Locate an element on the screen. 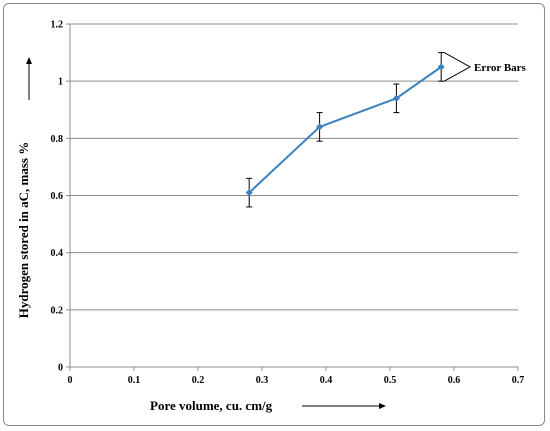  x-tick-label: 0.3 is located at coordinates (262, 380).